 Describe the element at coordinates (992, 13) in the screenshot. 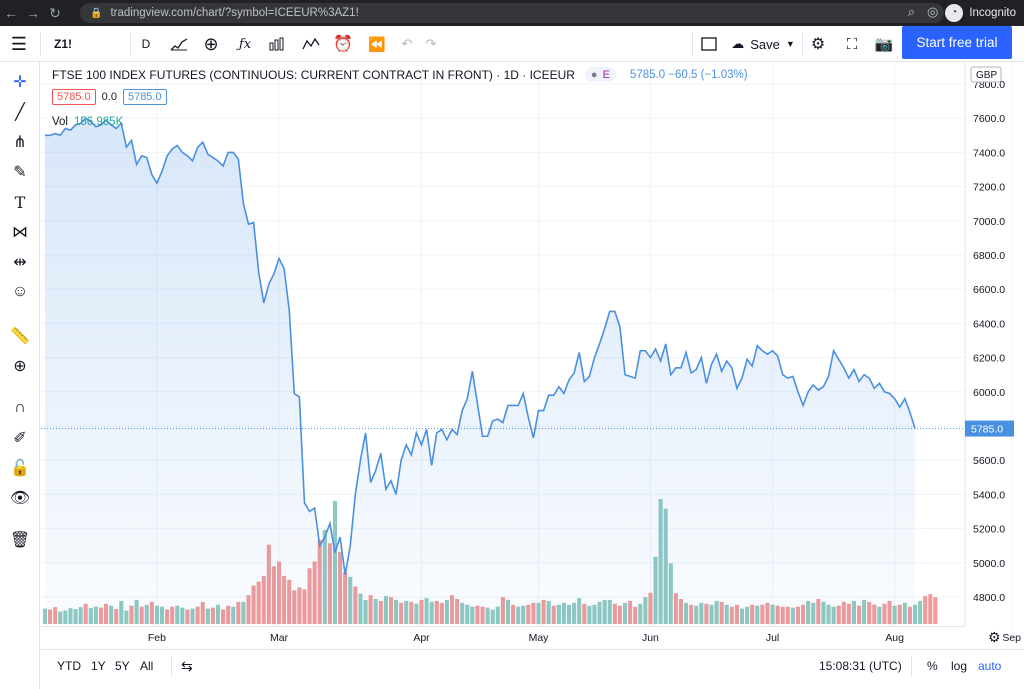

I see `profile-label: Incognito` at that location.